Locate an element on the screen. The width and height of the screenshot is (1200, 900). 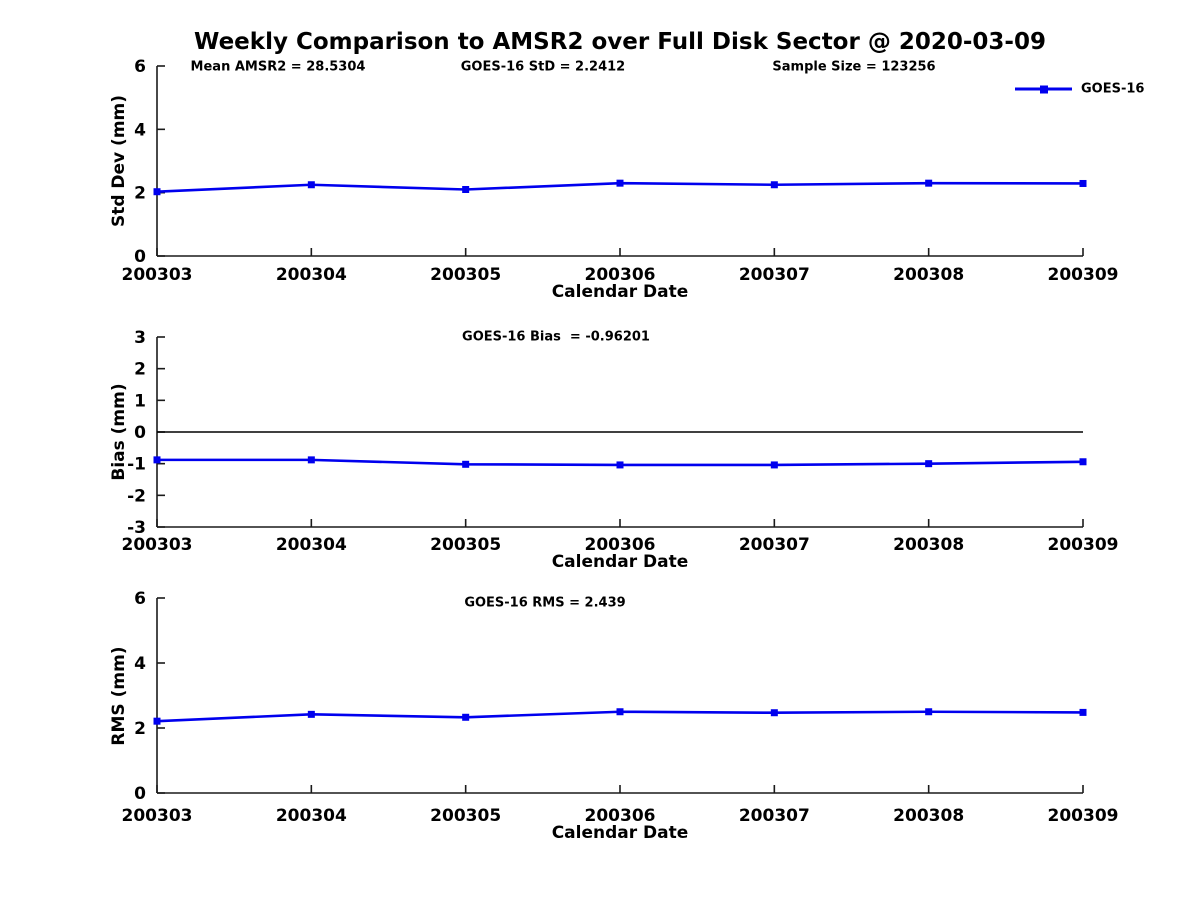
annotation-goes16-bias: GOES-16 Bias = -0.96201 is located at coordinates (556, 337).